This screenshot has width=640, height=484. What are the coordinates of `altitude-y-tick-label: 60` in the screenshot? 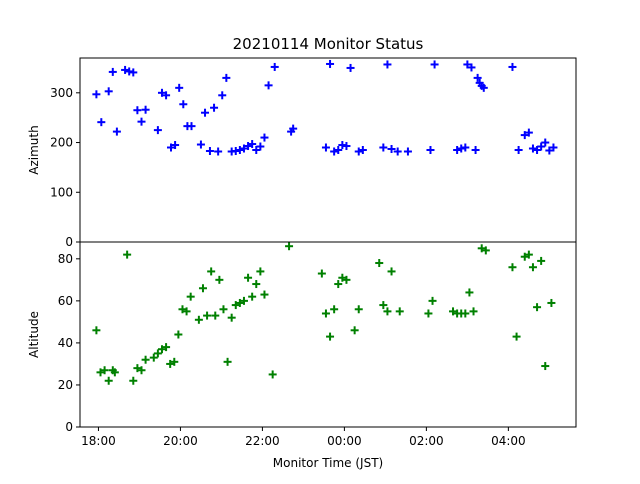 It's located at (65, 301).